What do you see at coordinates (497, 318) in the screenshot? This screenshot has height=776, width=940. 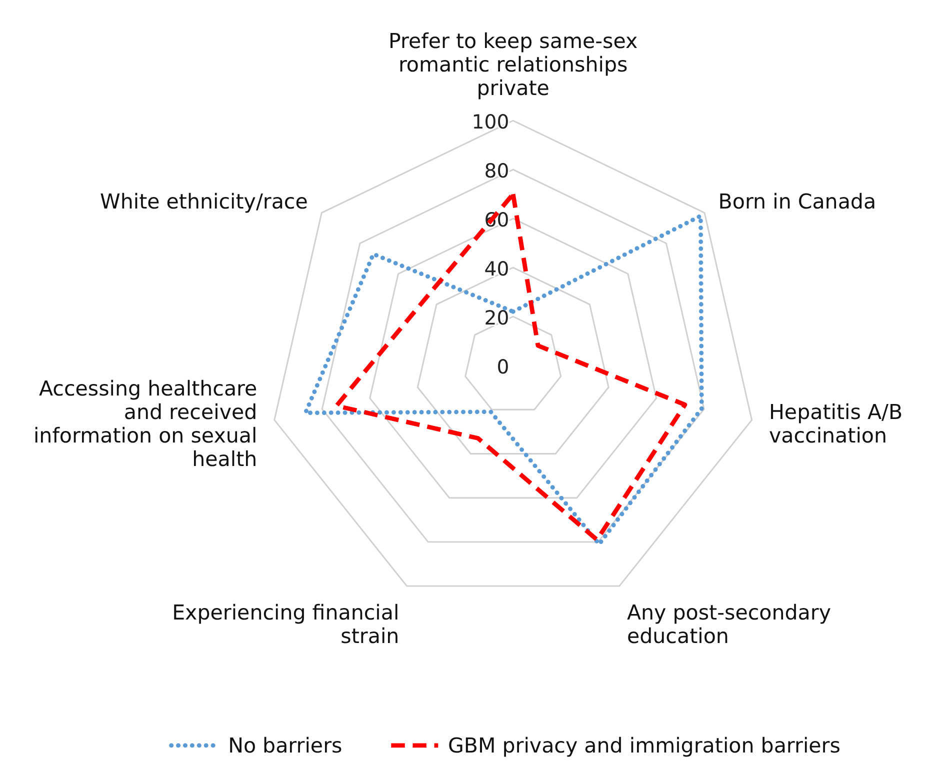 I see `y-tick-label: 20` at bounding box center [497, 318].